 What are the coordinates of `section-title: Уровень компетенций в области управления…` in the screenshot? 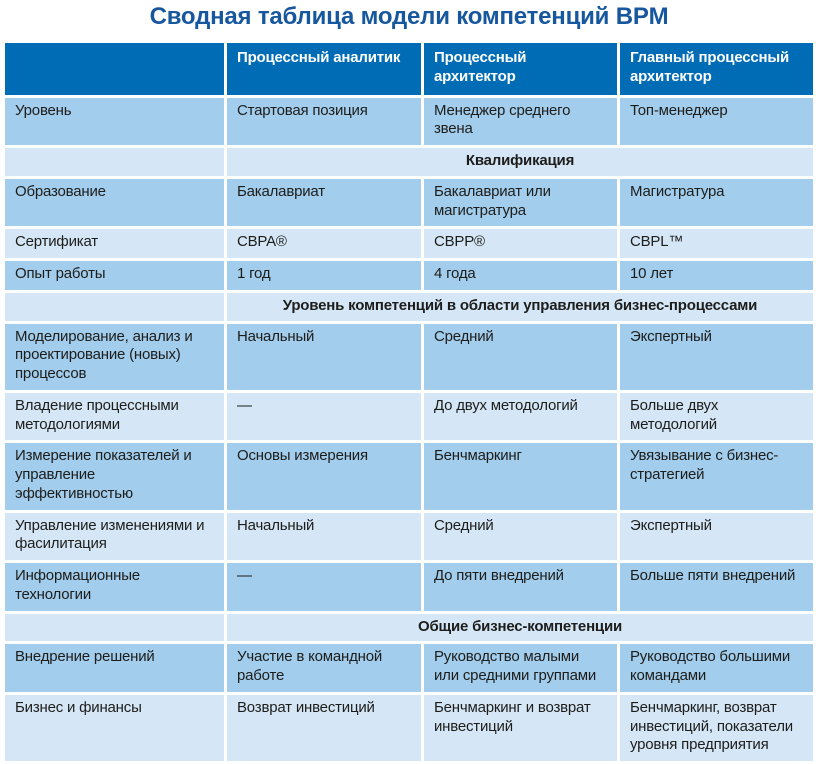 It's located at (520, 306).